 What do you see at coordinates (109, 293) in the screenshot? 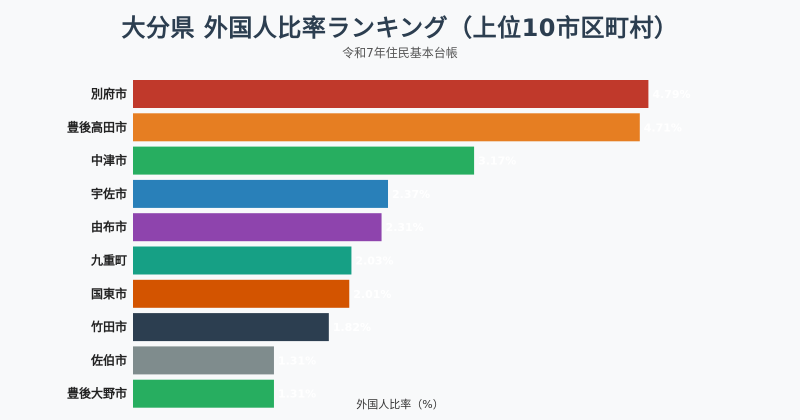
I see `category-label-6: 国東市` at bounding box center [109, 293].